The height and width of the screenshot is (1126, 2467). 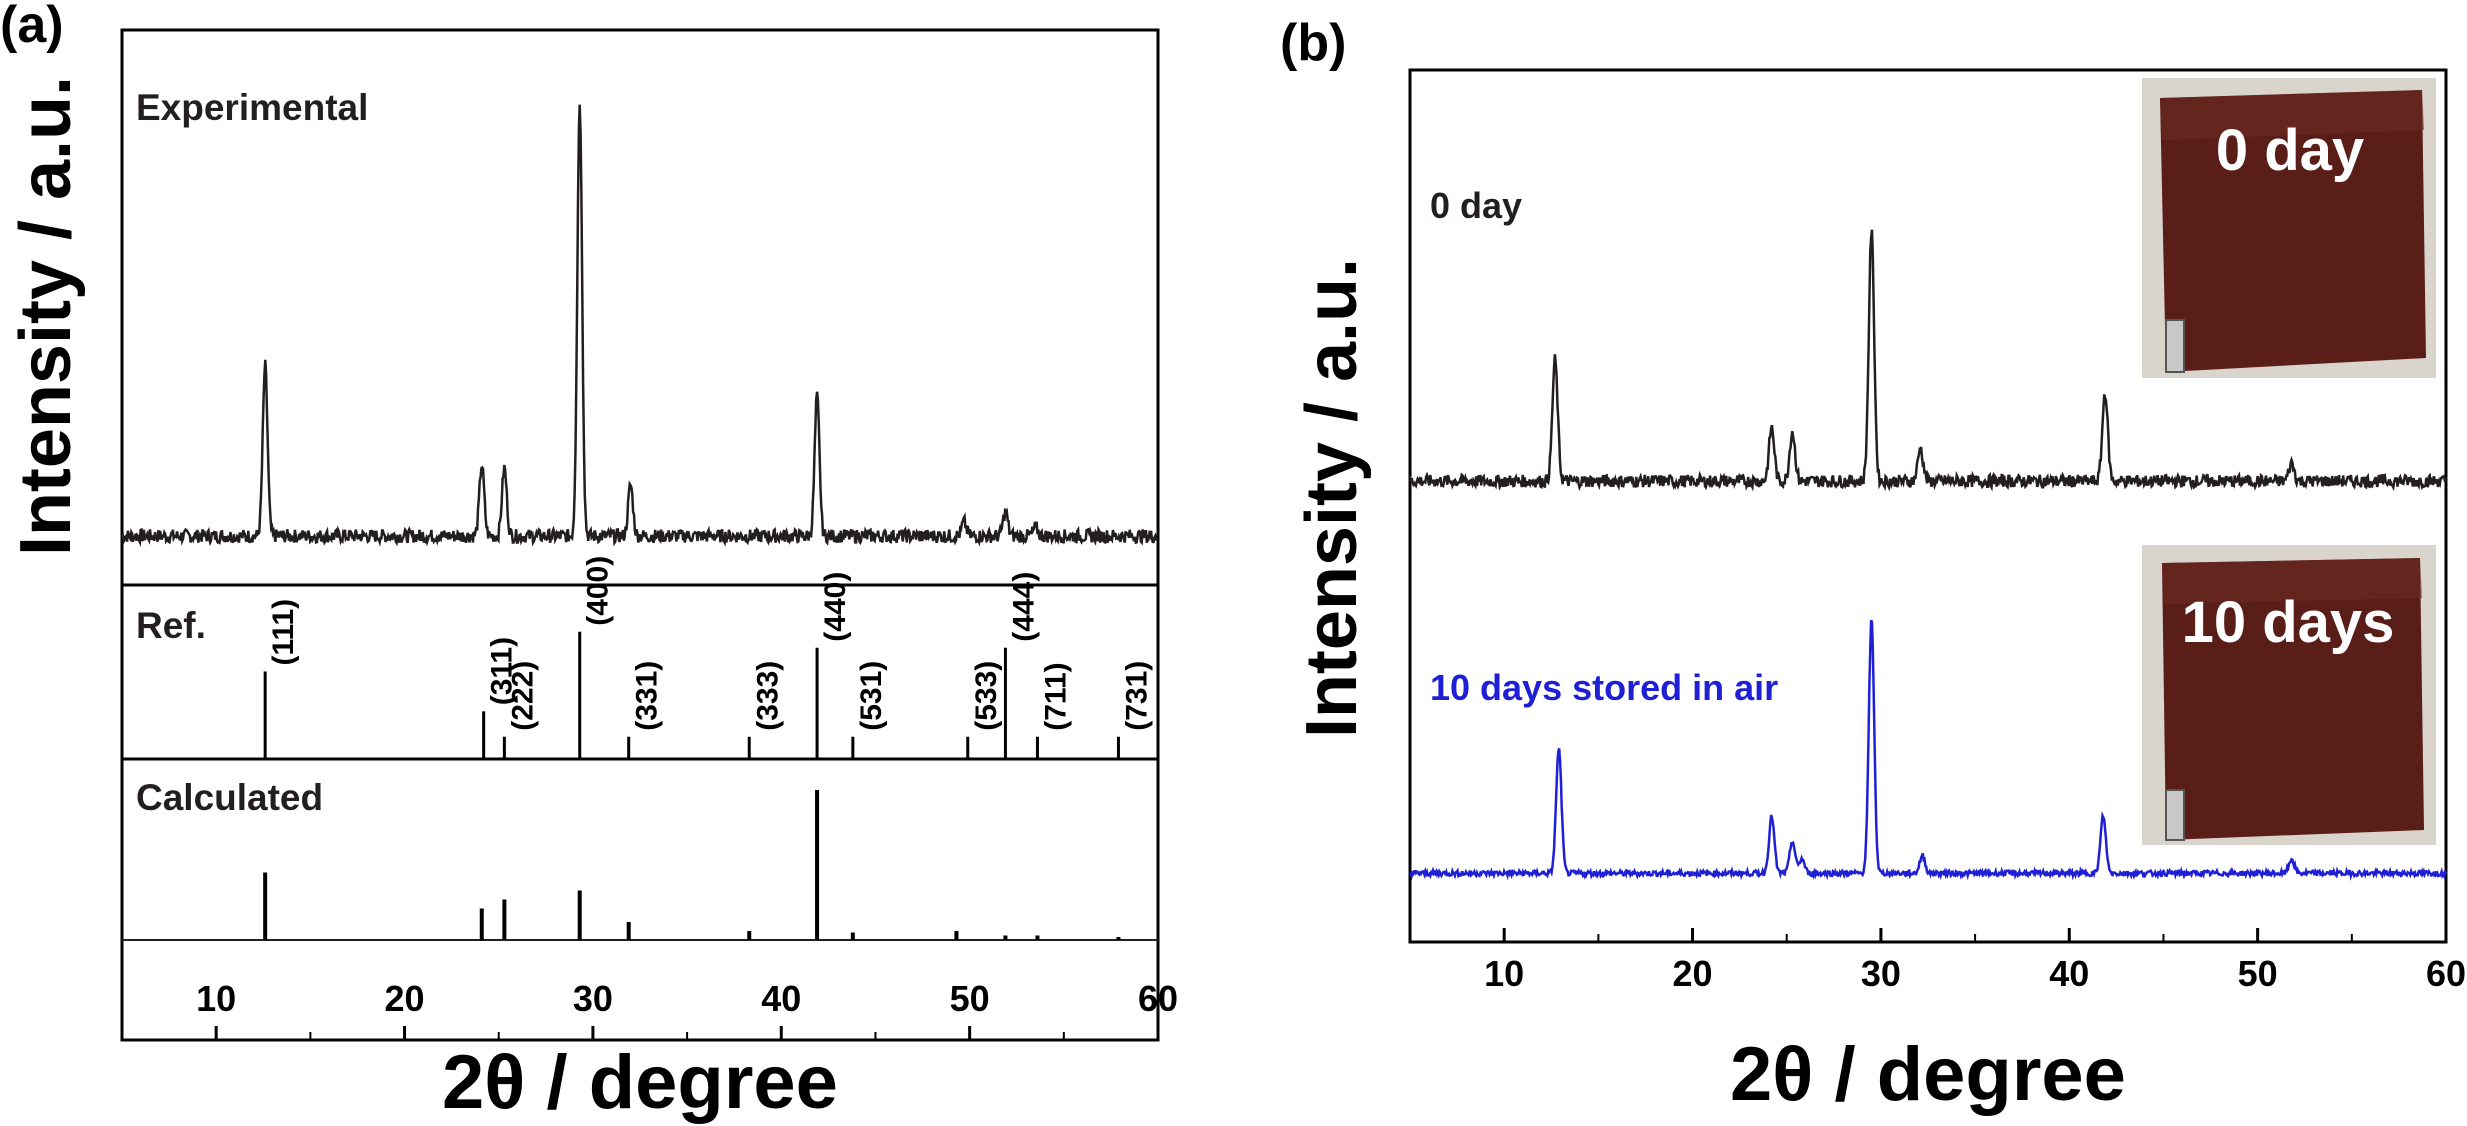 I want to click on panel-a-x-tick-label: 20, so click(x=405, y=998).